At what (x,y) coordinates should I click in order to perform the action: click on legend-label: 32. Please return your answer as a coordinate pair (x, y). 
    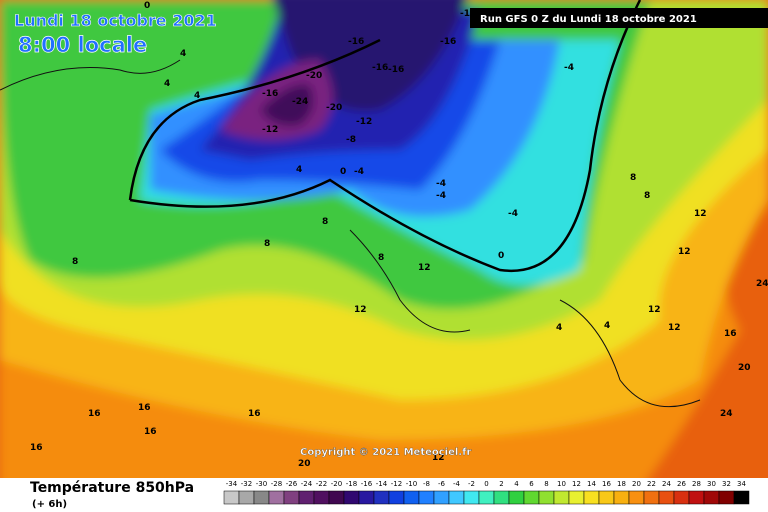
    Looking at the image, I should click on (726, 484).